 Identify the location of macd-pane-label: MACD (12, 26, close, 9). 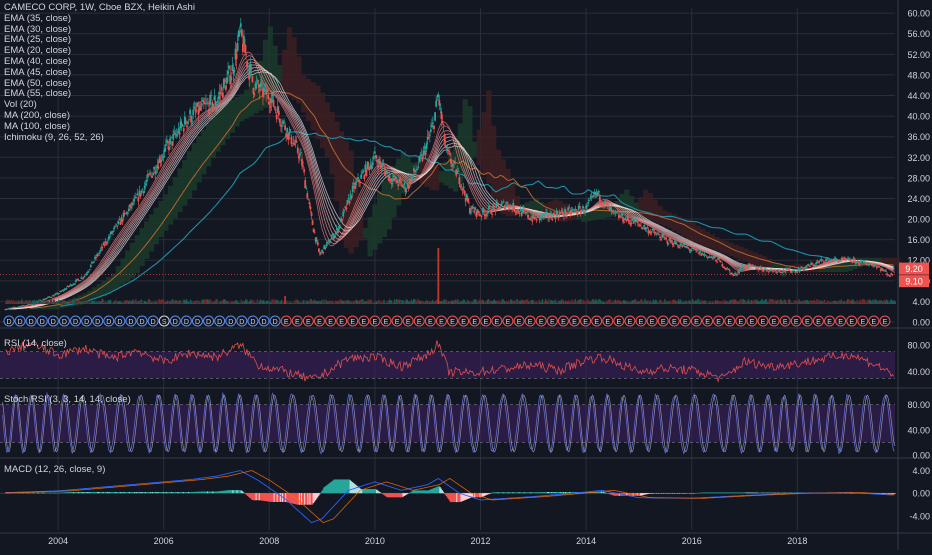
(55, 469).